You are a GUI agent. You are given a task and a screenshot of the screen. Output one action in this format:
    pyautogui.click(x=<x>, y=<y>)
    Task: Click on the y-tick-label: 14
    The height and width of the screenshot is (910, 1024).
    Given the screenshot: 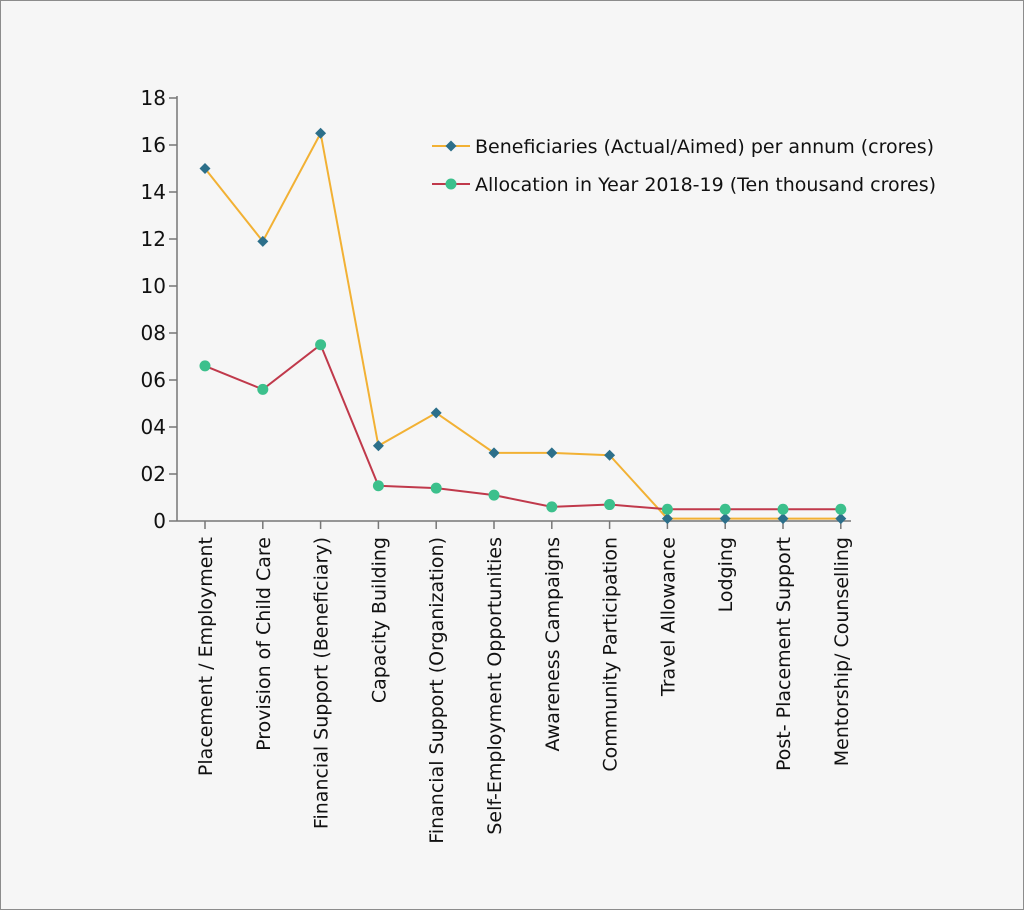 What is the action you would take?
    pyautogui.click(x=153, y=192)
    